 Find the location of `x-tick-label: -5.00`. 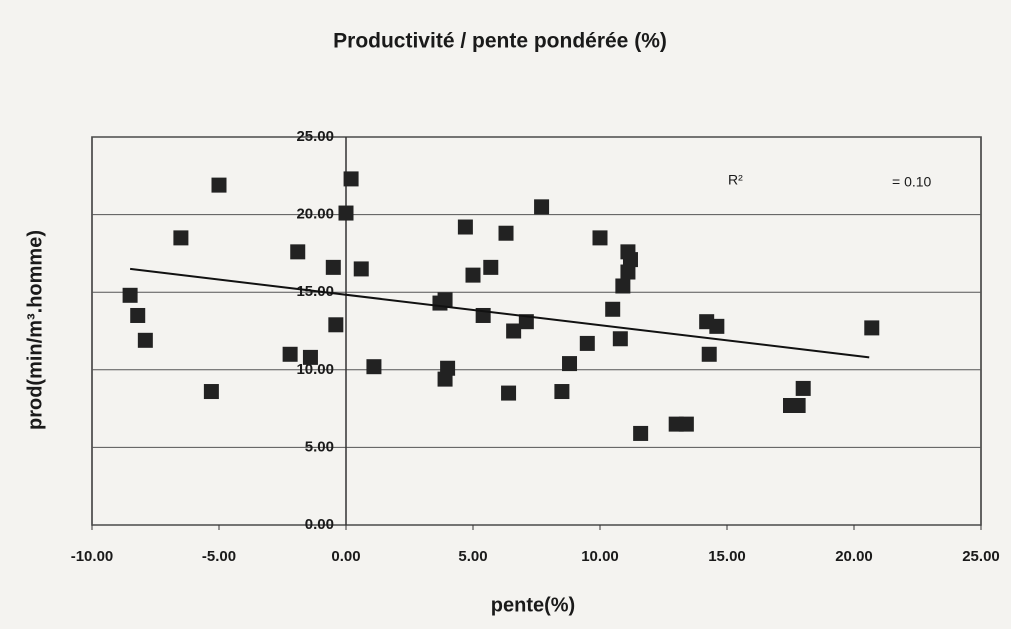

x-tick-label: -5.00 is located at coordinates (219, 556).